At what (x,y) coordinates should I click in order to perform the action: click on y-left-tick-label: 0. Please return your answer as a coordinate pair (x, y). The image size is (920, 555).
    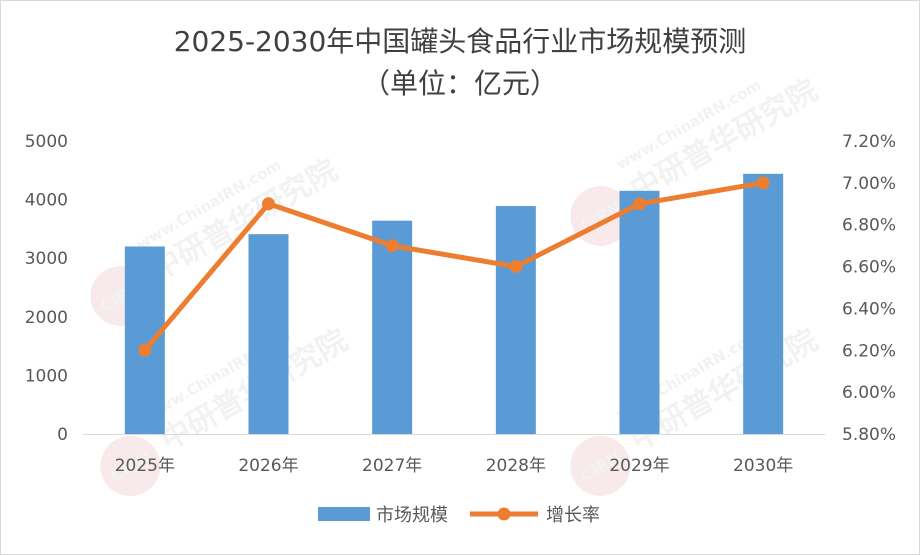
    Looking at the image, I should click on (62, 435).